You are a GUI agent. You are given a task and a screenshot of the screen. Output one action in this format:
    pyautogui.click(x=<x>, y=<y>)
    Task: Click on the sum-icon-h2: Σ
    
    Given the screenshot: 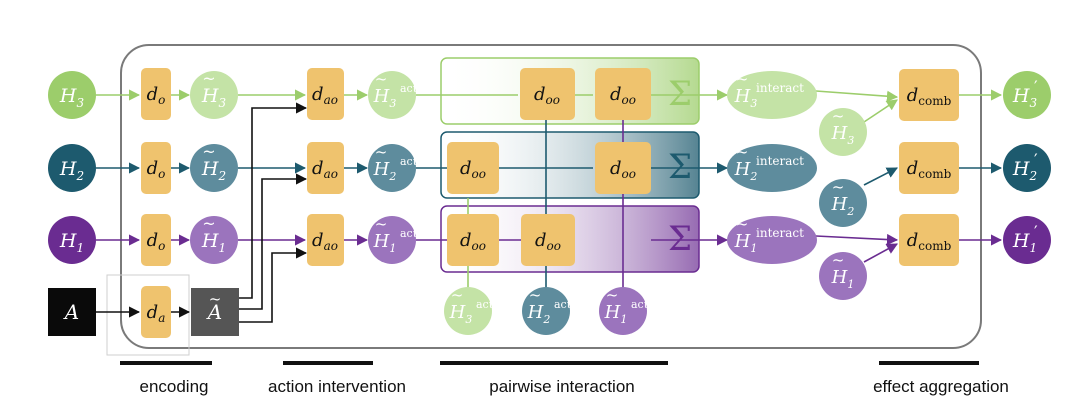 What is the action you would take?
    pyautogui.click(x=680, y=167)
    